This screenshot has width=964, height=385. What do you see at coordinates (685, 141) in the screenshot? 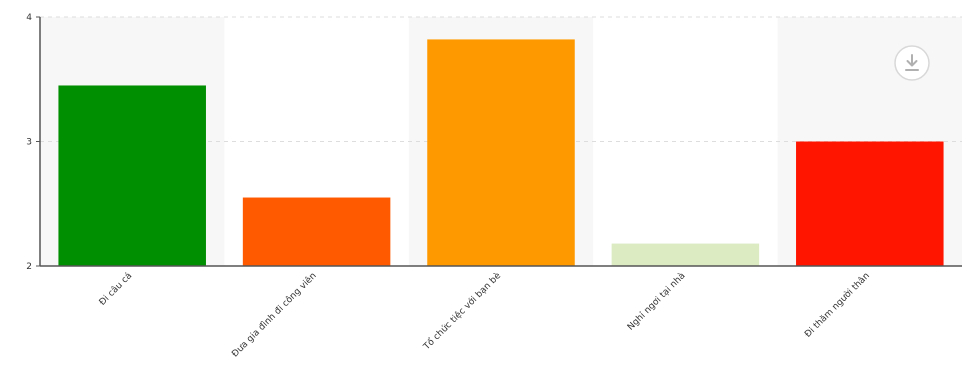
I see `category-band` at bounding box center [685, 141].